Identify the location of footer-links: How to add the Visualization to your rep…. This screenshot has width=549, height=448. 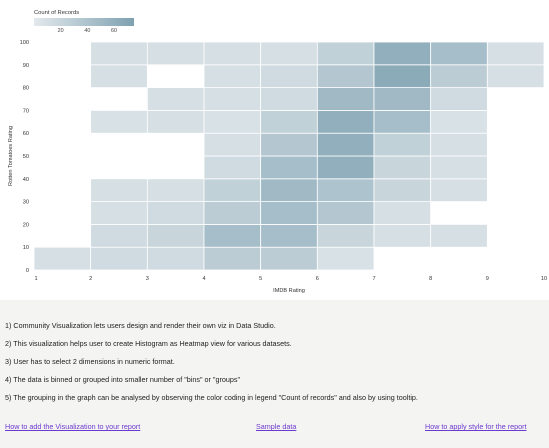
(274, 428).